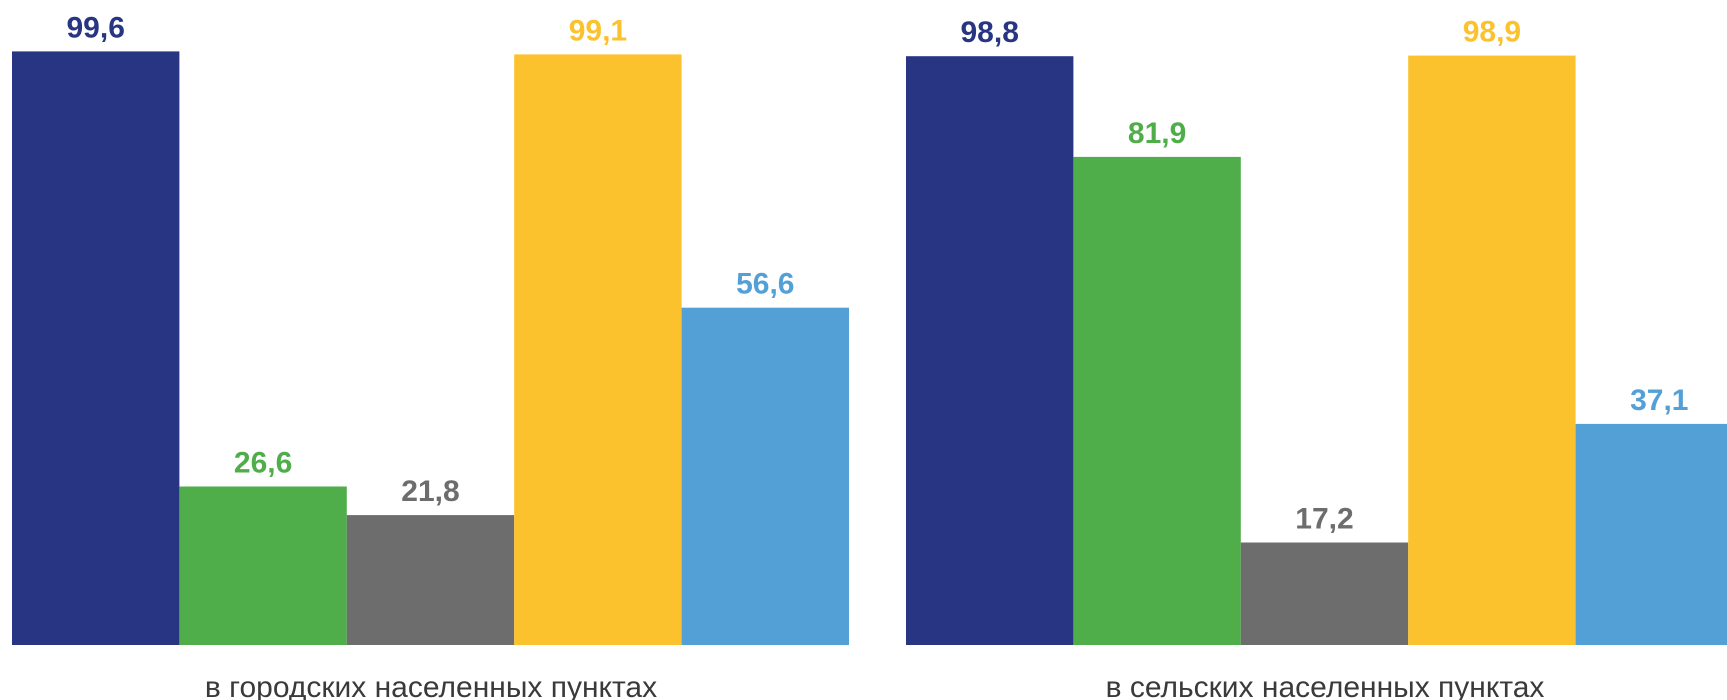 The height and width of the screenshot is (700, 1727). I want to click on value-label-urban-5: 56,6, so click(765, 284).